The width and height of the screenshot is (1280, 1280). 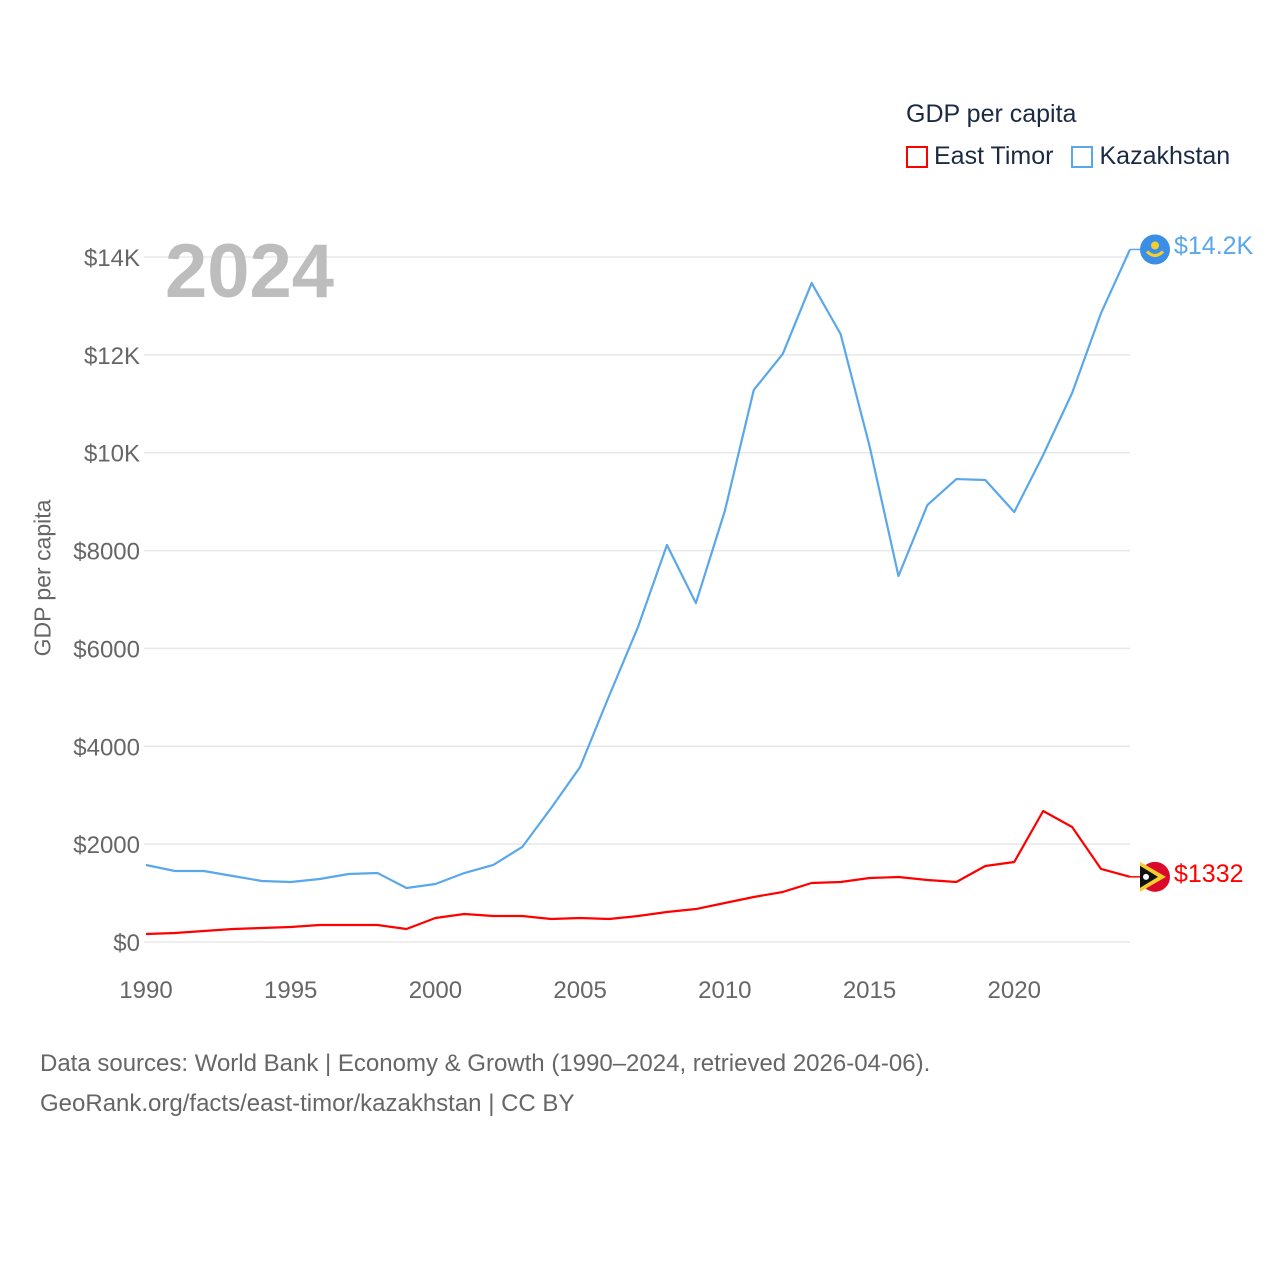 I want to click on kazakhstan-end-label: $14.2K, so click(x=1214, y=246).